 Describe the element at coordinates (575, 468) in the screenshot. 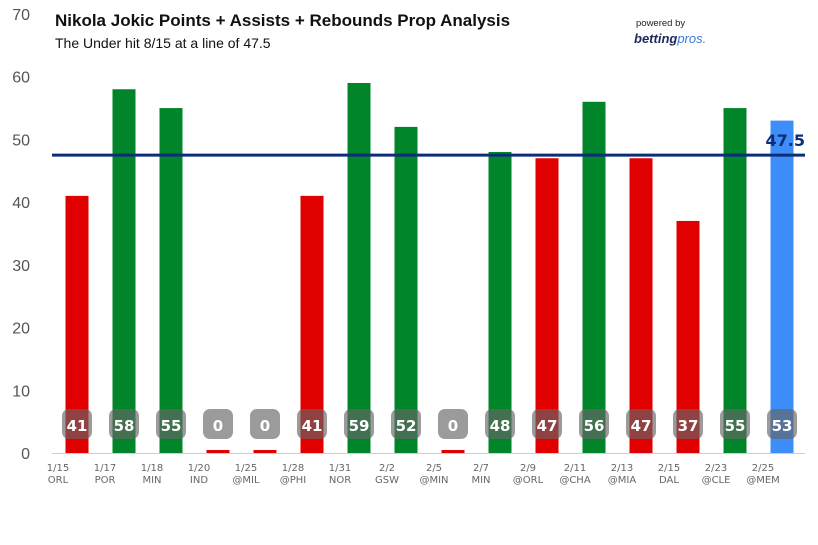

I see `x-tick-date: 2/11` at that location.